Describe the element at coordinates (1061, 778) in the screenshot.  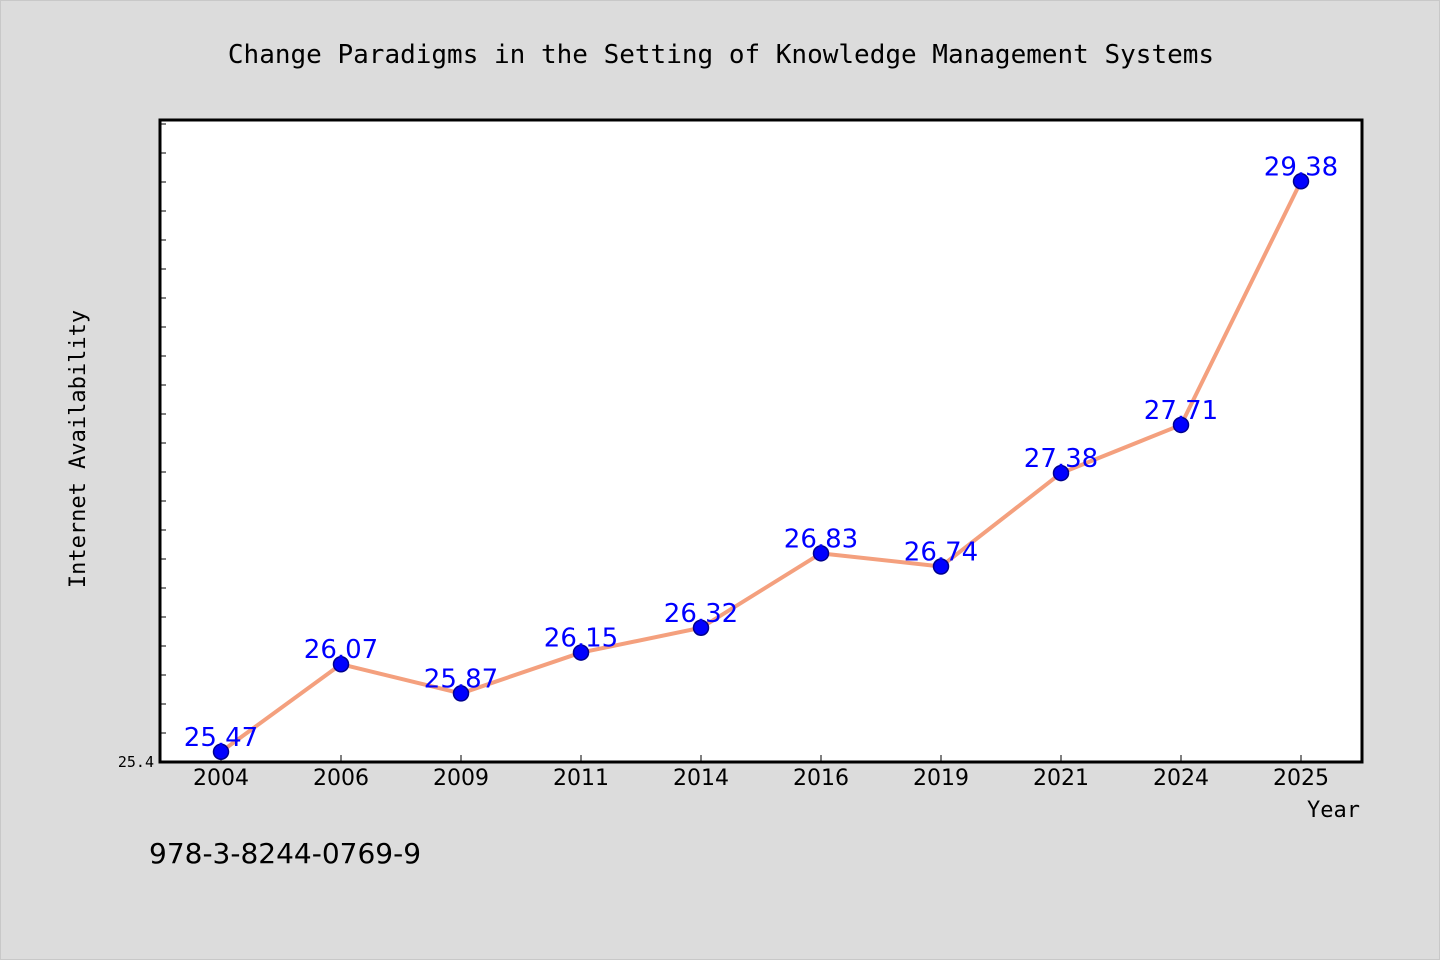
I see `x-tick-label: 2021` at that location.